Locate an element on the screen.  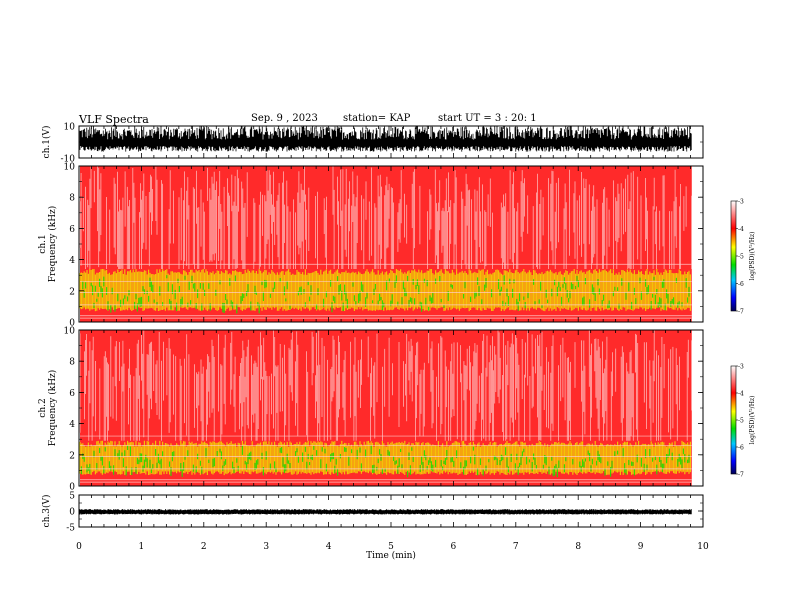
ch3-waveform-tick-2: -5 is located at coordinates (70, 529).